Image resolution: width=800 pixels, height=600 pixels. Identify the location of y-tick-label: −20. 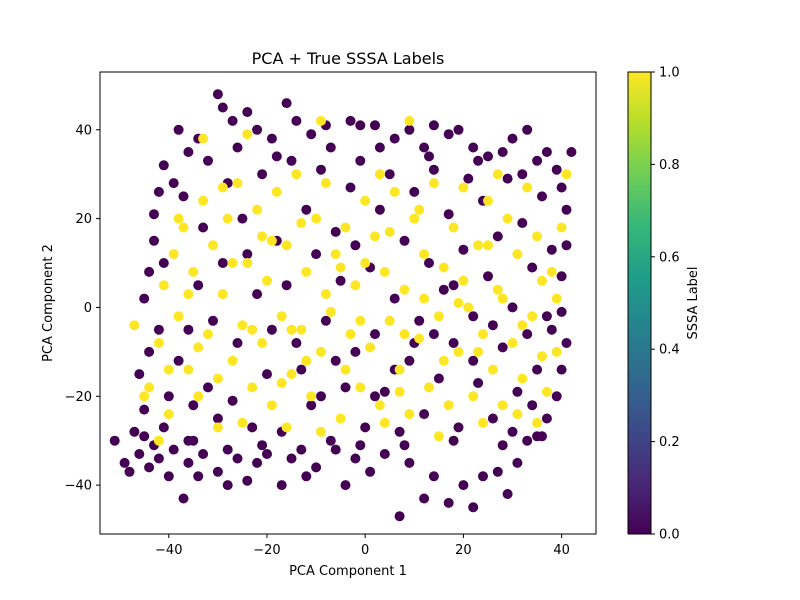
(78, 397).